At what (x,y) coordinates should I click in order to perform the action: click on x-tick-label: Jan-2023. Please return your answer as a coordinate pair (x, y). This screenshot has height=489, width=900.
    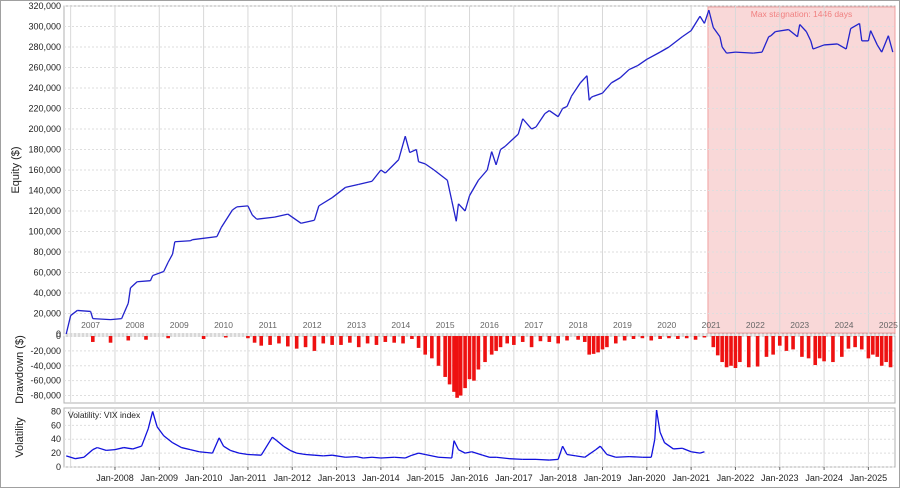
    Looking at the image, I should click on (780, 478).